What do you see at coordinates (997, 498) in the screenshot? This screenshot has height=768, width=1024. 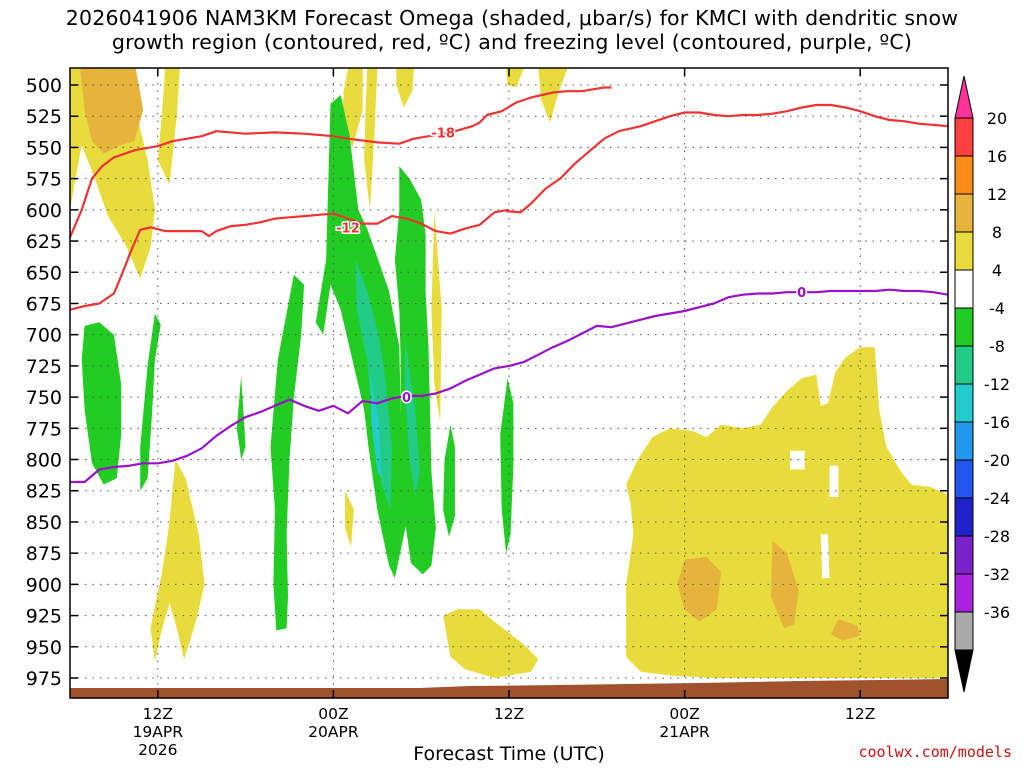 I see `colorbar-label: -24` at bounding box center [997, 498].